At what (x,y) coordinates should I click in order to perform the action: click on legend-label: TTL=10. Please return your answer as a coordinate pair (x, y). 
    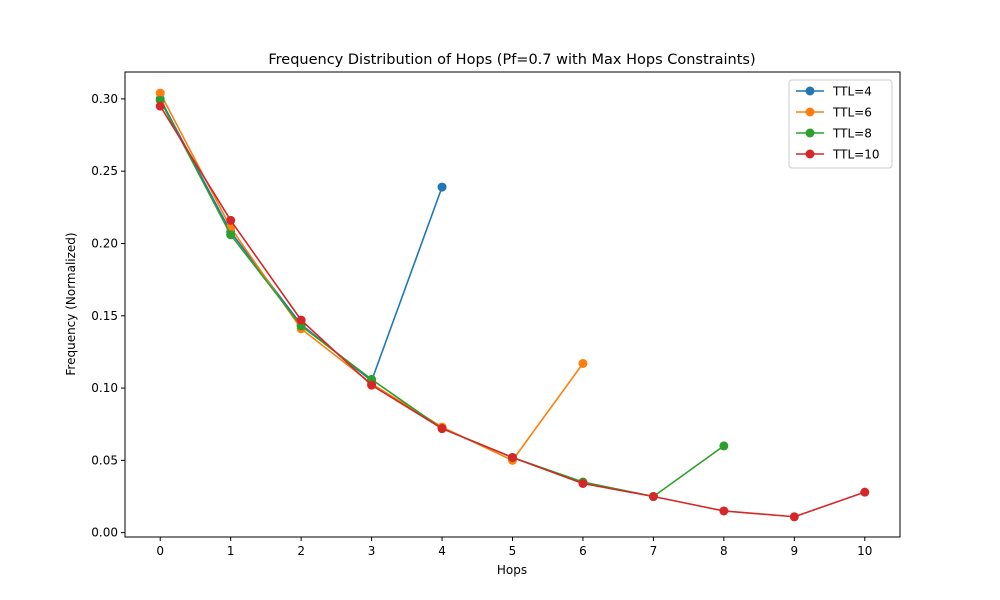
    Looking at the image, I should click on (855, 155).